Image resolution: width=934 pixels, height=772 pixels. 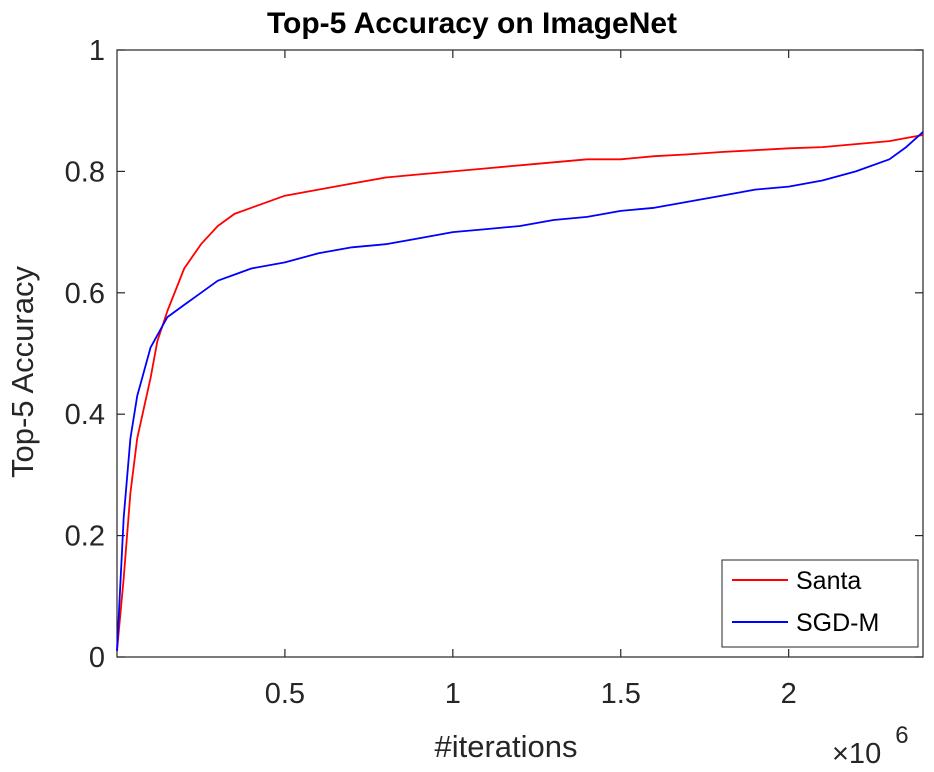 What do you see at coordinates (22, 372) in the screenshot?
I see `y-axis-label: Top-5 Accuracy` at bounding box center [22, 372].